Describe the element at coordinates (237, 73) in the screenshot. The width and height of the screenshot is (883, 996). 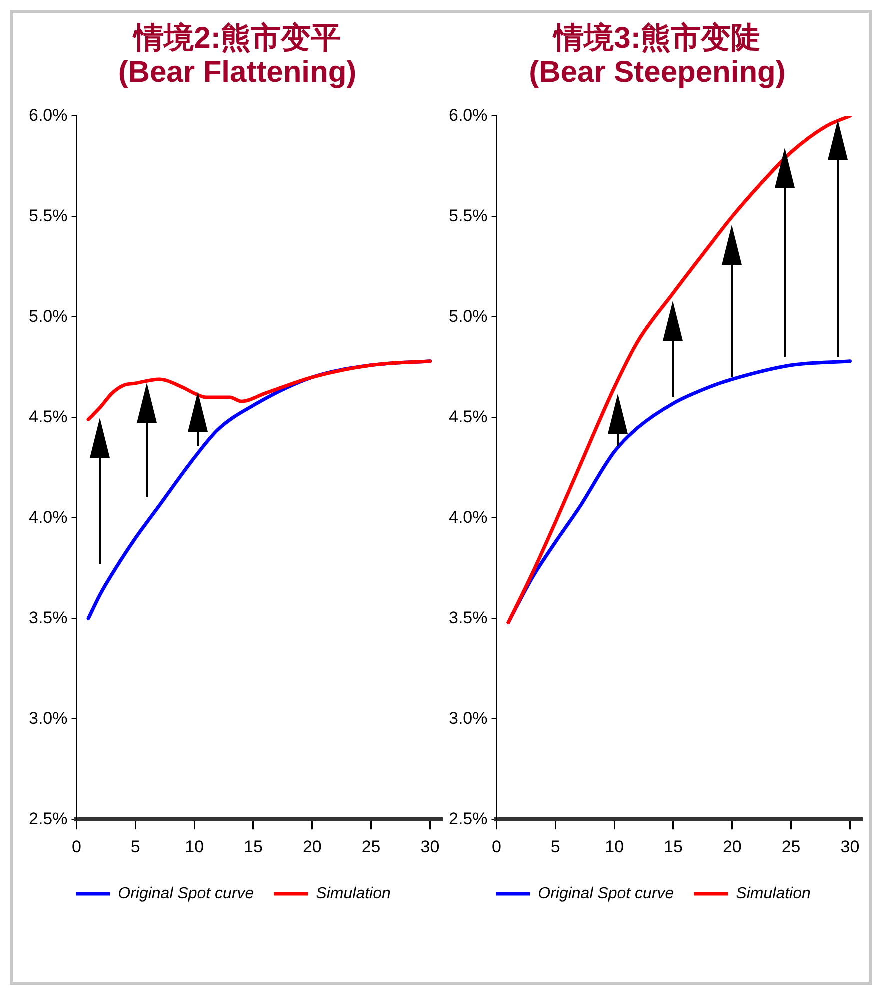
I see `chart-subtitle: (Bear Flattening)` at that location.